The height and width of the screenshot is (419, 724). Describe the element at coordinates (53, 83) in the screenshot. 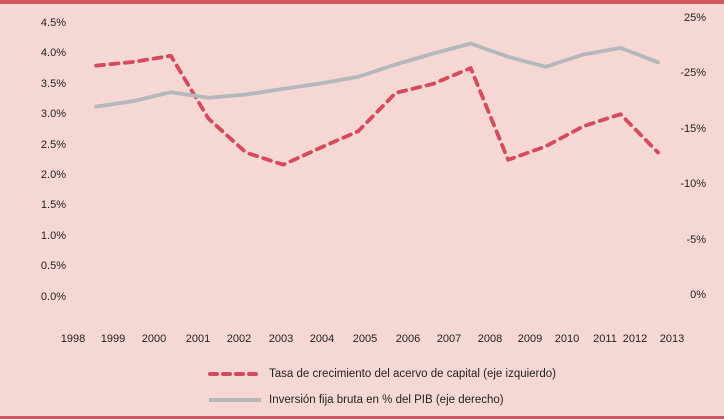

I see `y-axis-tick-left: 3.5%` at that location.